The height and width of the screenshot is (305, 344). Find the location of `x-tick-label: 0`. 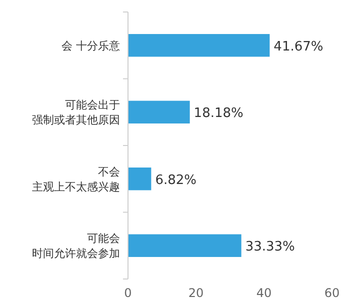

x-tick-label: 0 is located at coordinates (128, 293).